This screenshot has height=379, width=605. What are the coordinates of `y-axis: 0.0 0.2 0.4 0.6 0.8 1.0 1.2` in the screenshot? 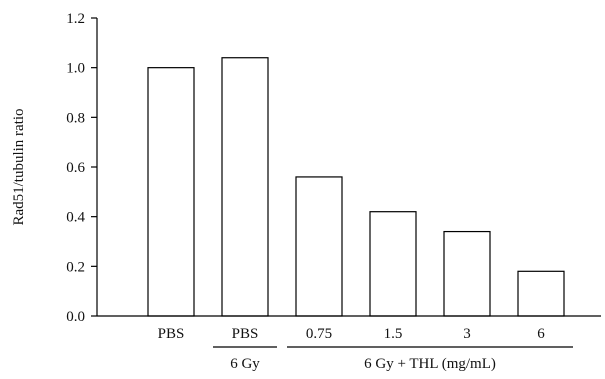 It's located at (82, 168).